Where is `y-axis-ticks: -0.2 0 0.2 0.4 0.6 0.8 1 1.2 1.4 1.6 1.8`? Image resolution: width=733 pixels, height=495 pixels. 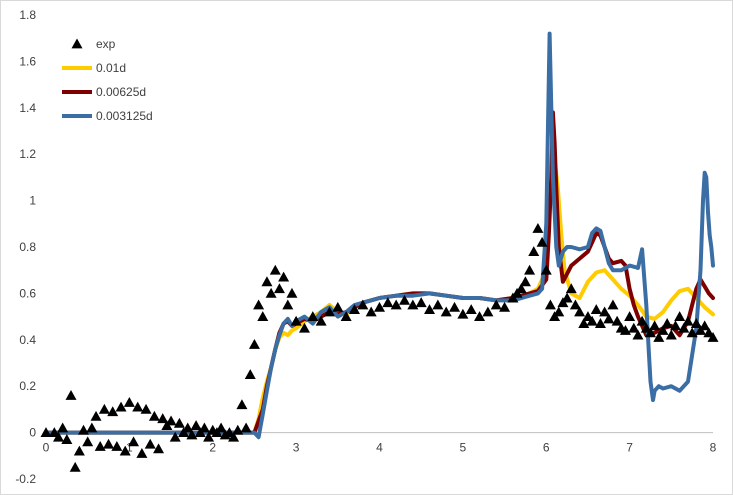 y-axis-ticks: -0.2 0 0.2 0.4 0.6 0.8 1 1.2 1.4 1.6 1.8 is located at coordinates (25, 247).